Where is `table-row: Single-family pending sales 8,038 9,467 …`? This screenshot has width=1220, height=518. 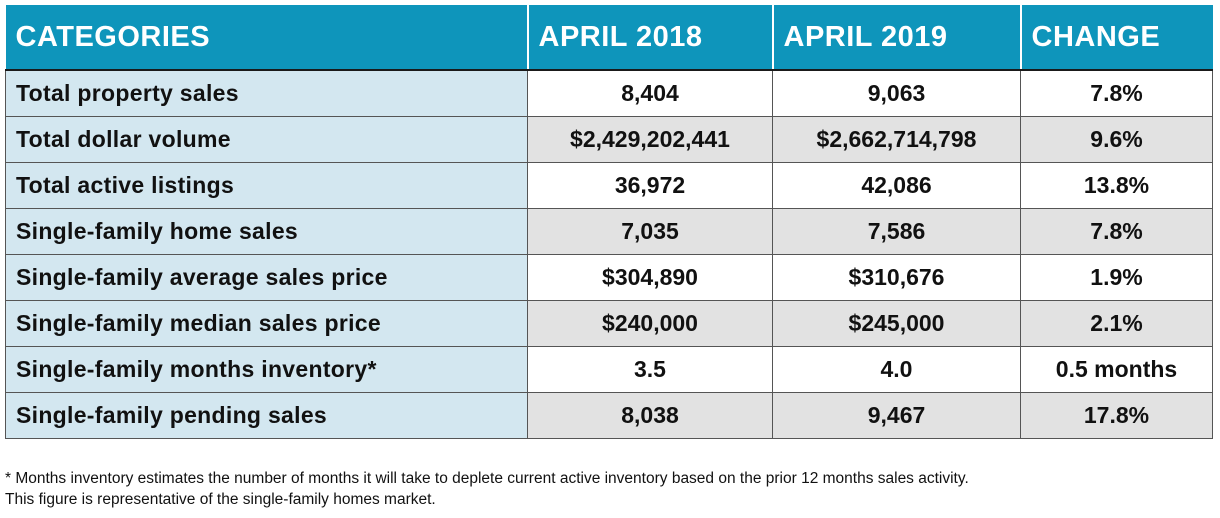
table-row: Single-family pending sales 8,038 9,467 … is located at coordinates (609, 415).